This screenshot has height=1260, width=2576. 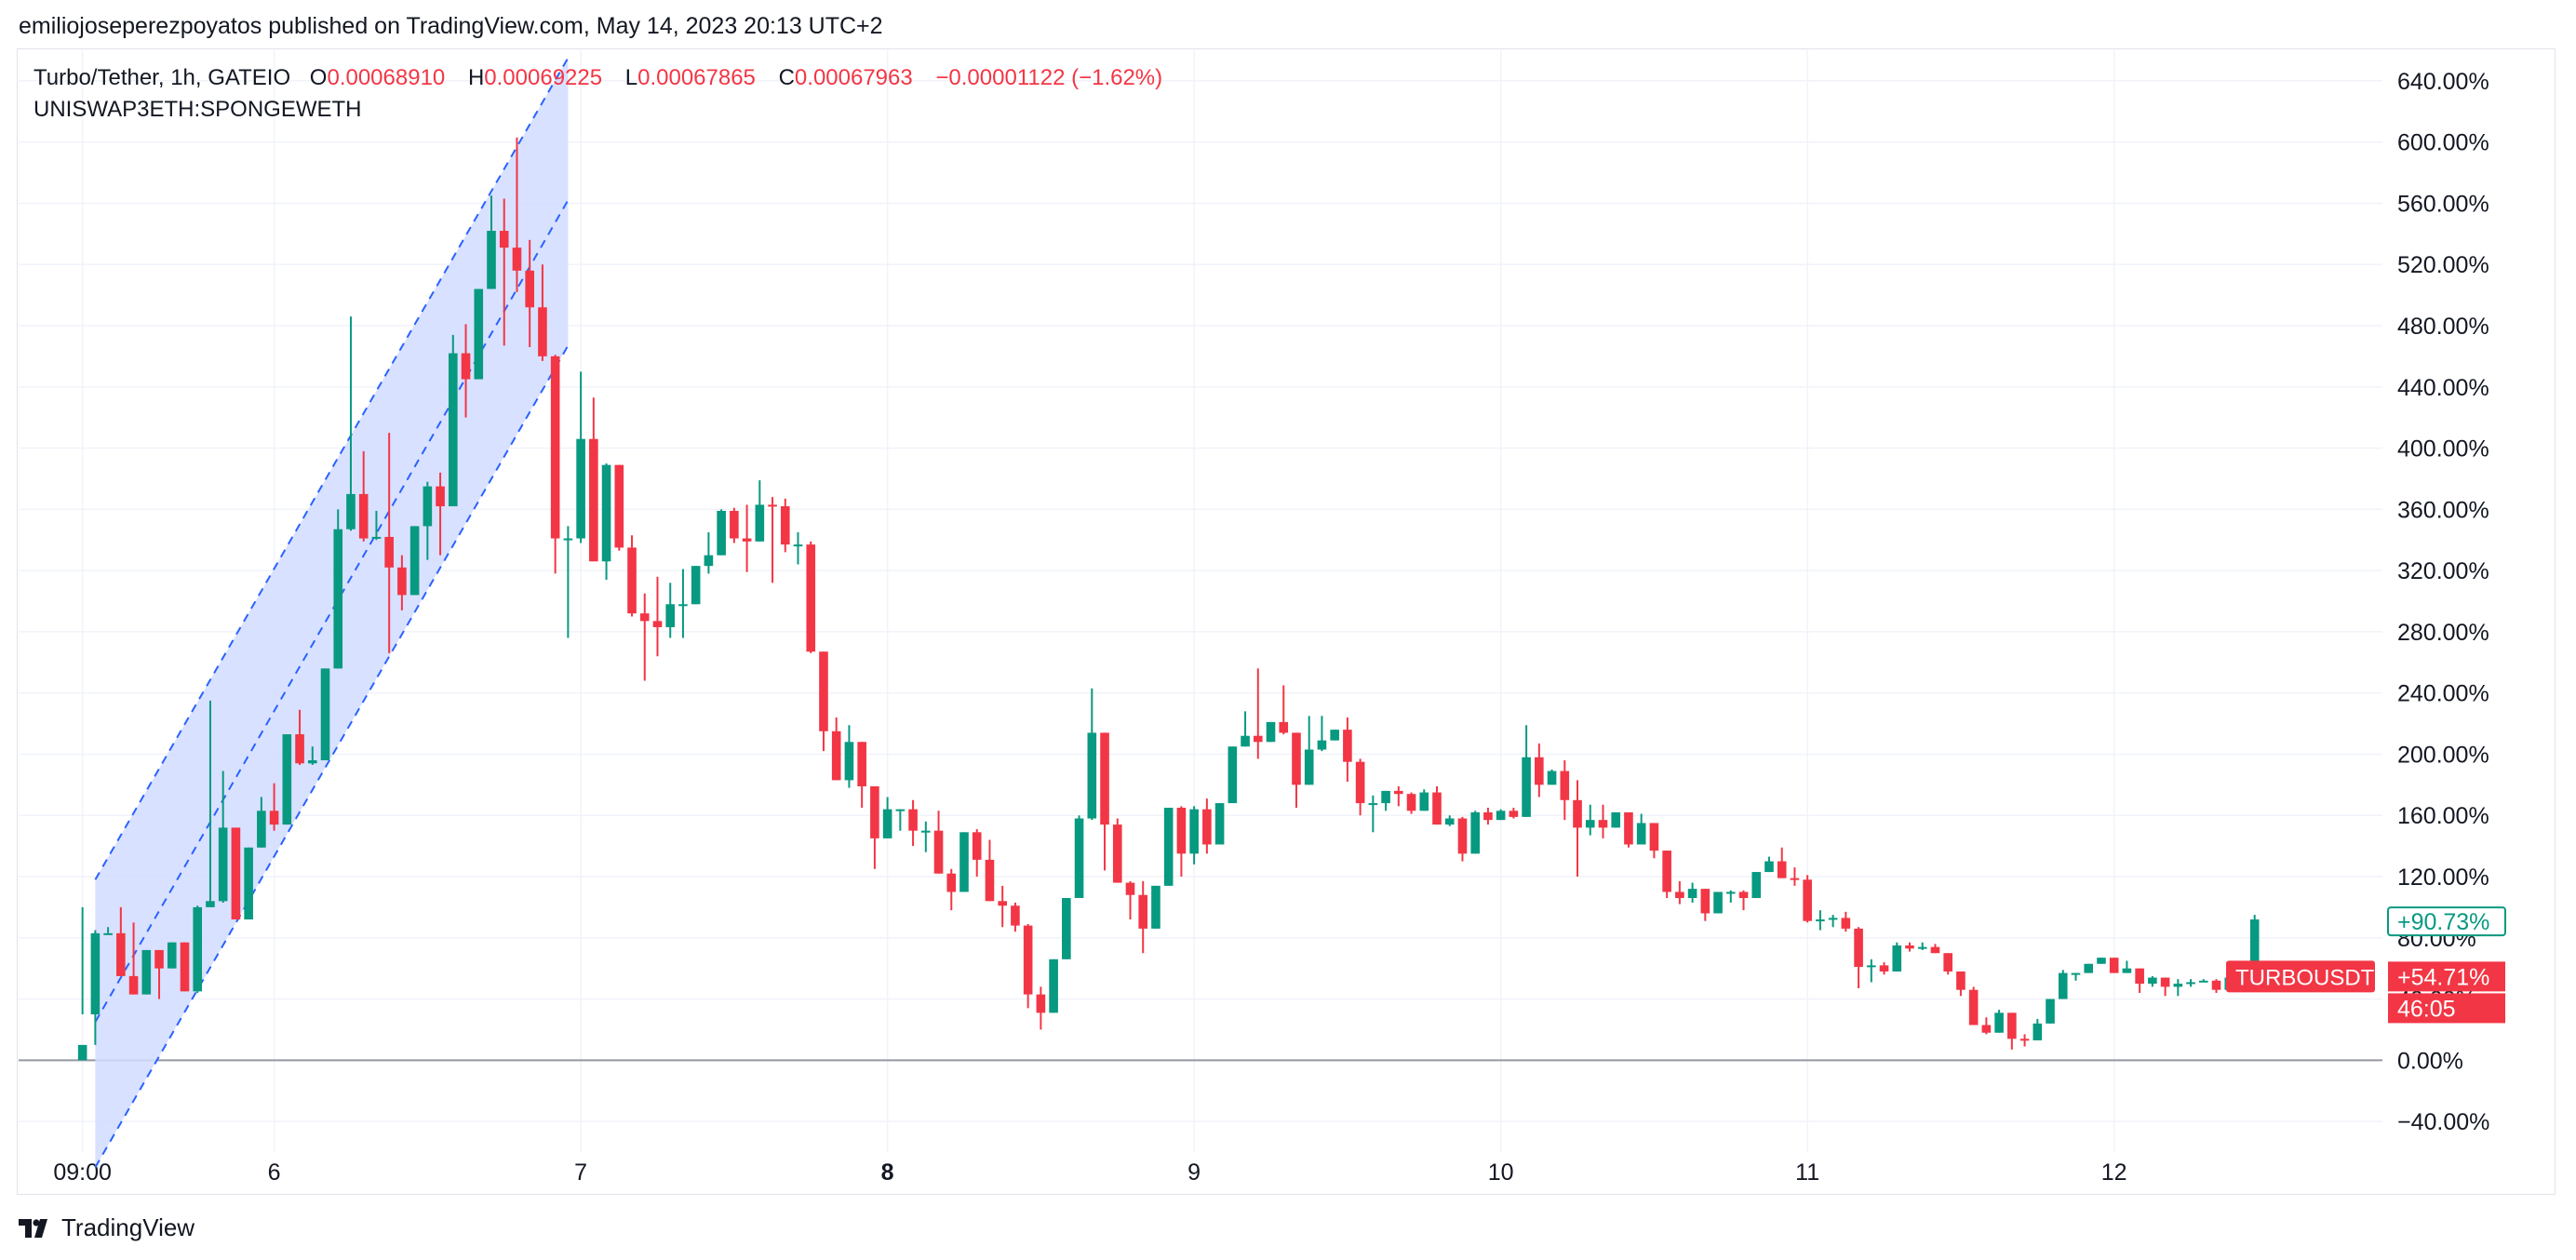 What do you see at coordinates (2443, 265) in the screenshot?
I see `y-tick-label: 520.00%` at bounding box center [2443, 265].